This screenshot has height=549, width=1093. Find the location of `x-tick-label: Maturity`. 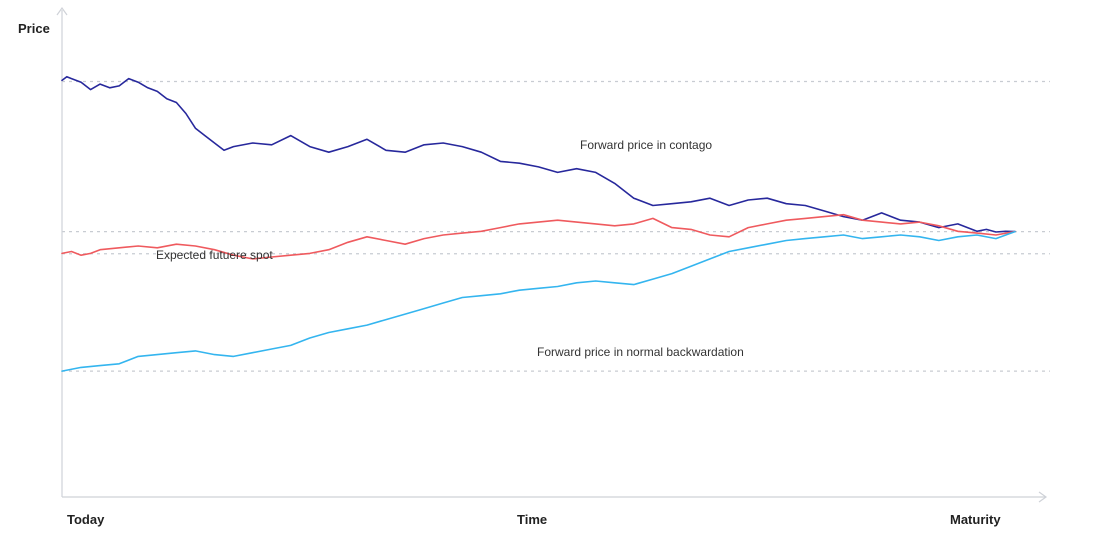

x-tick-label: Maturity is located at coordinates (975, 519).